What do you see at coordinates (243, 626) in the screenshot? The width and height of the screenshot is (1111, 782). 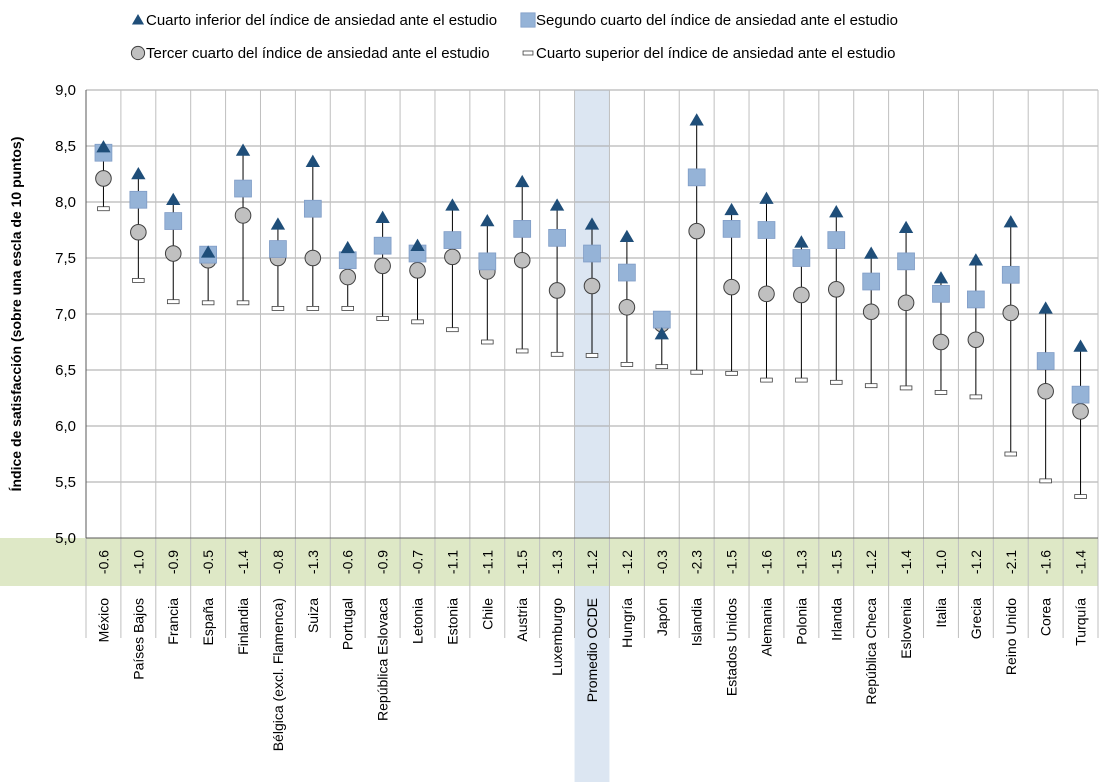 I see `category-label: Finlandia` at bounding box center [243, 626].